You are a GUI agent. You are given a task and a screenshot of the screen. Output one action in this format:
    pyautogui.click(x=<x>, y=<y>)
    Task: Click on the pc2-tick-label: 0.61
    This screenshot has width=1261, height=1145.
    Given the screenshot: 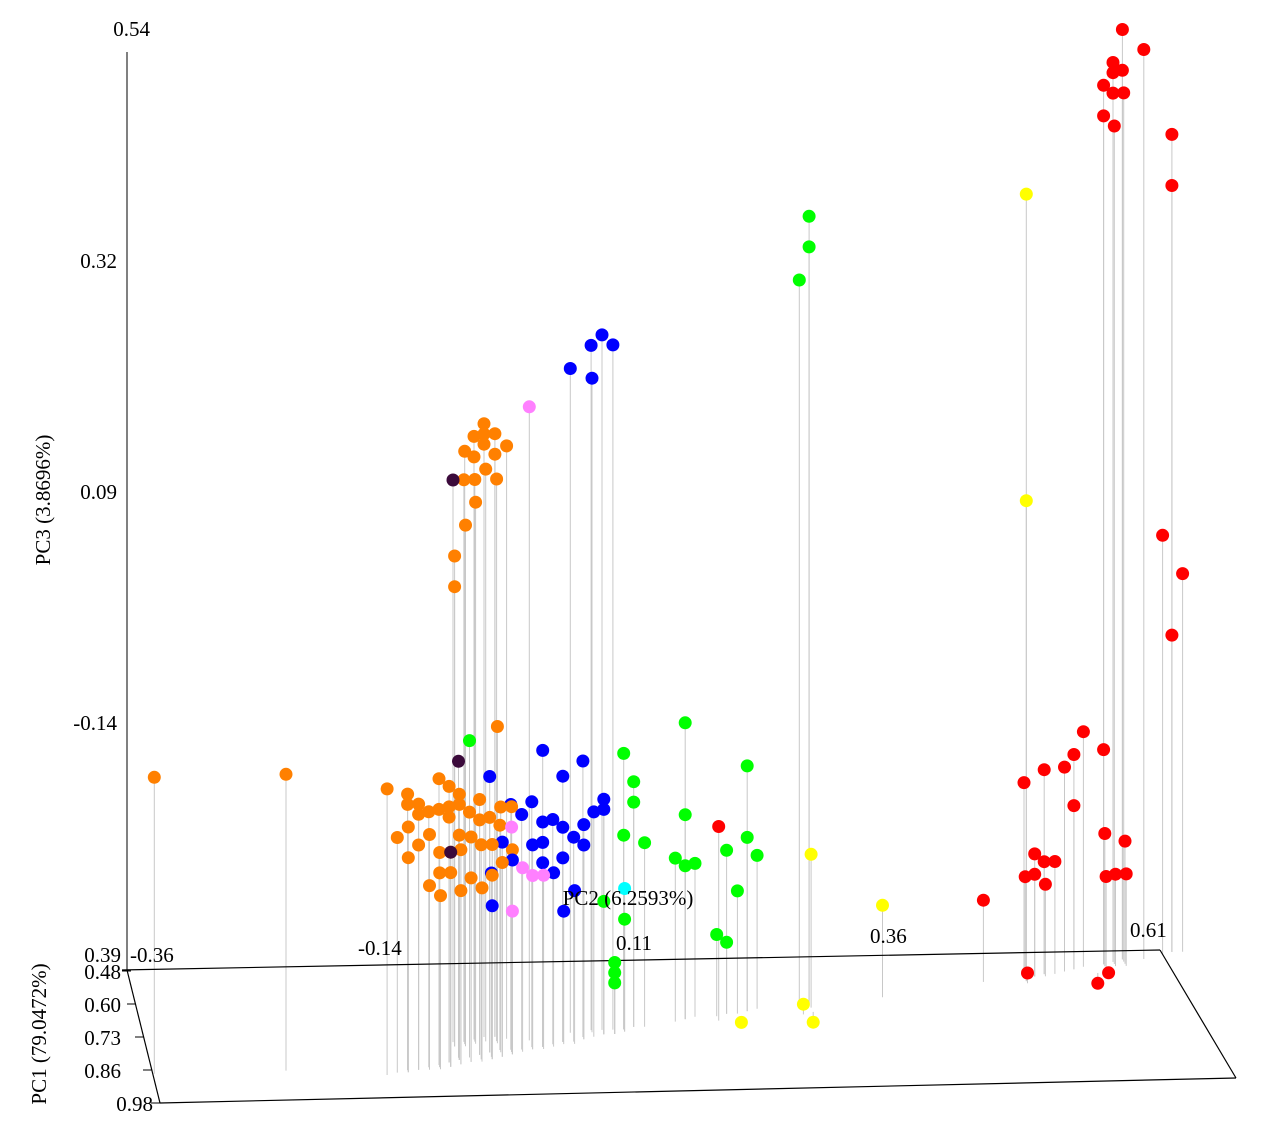 What is the action you would take?
    pyautogui.click(x=1148, y=930)
    